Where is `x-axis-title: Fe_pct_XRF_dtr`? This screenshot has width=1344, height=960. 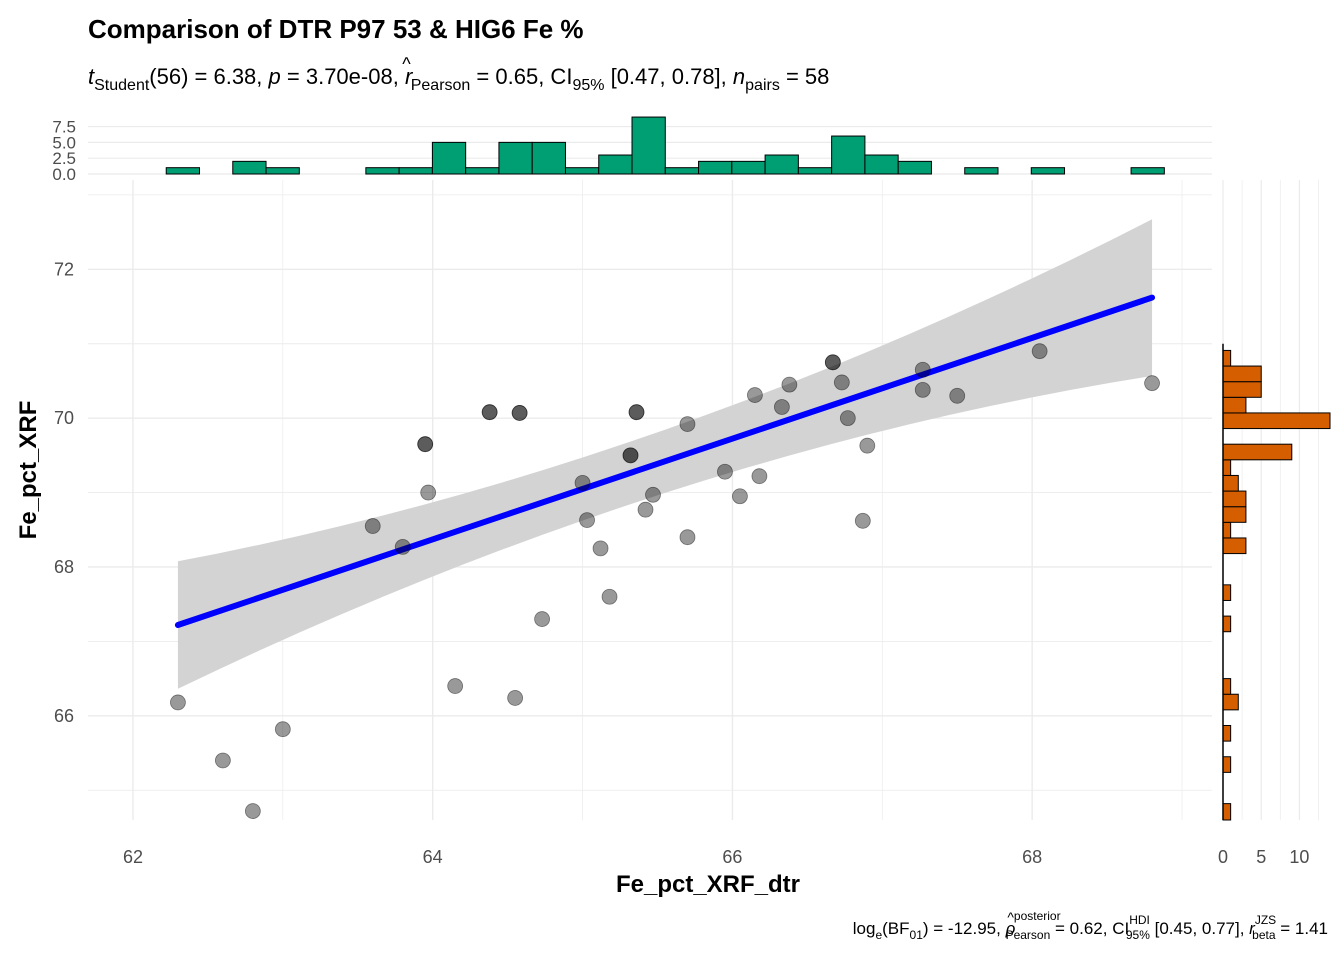
x-axis-title: Fe_pct_XRF_dtr is located at coordinates (708, 884).